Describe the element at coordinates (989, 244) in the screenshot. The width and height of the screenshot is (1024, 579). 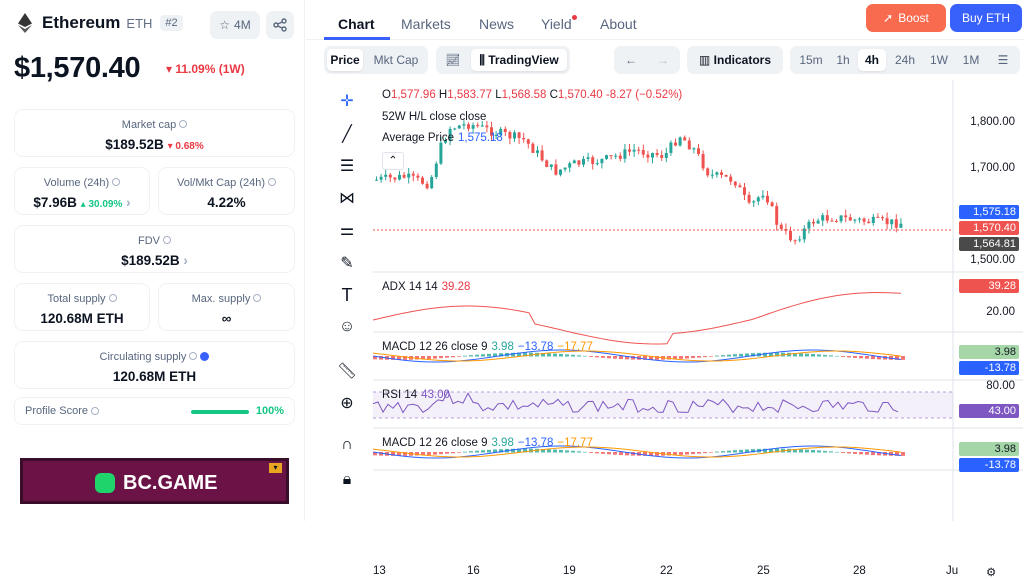
I see `low-price-tag: 1,564.81` at that location.